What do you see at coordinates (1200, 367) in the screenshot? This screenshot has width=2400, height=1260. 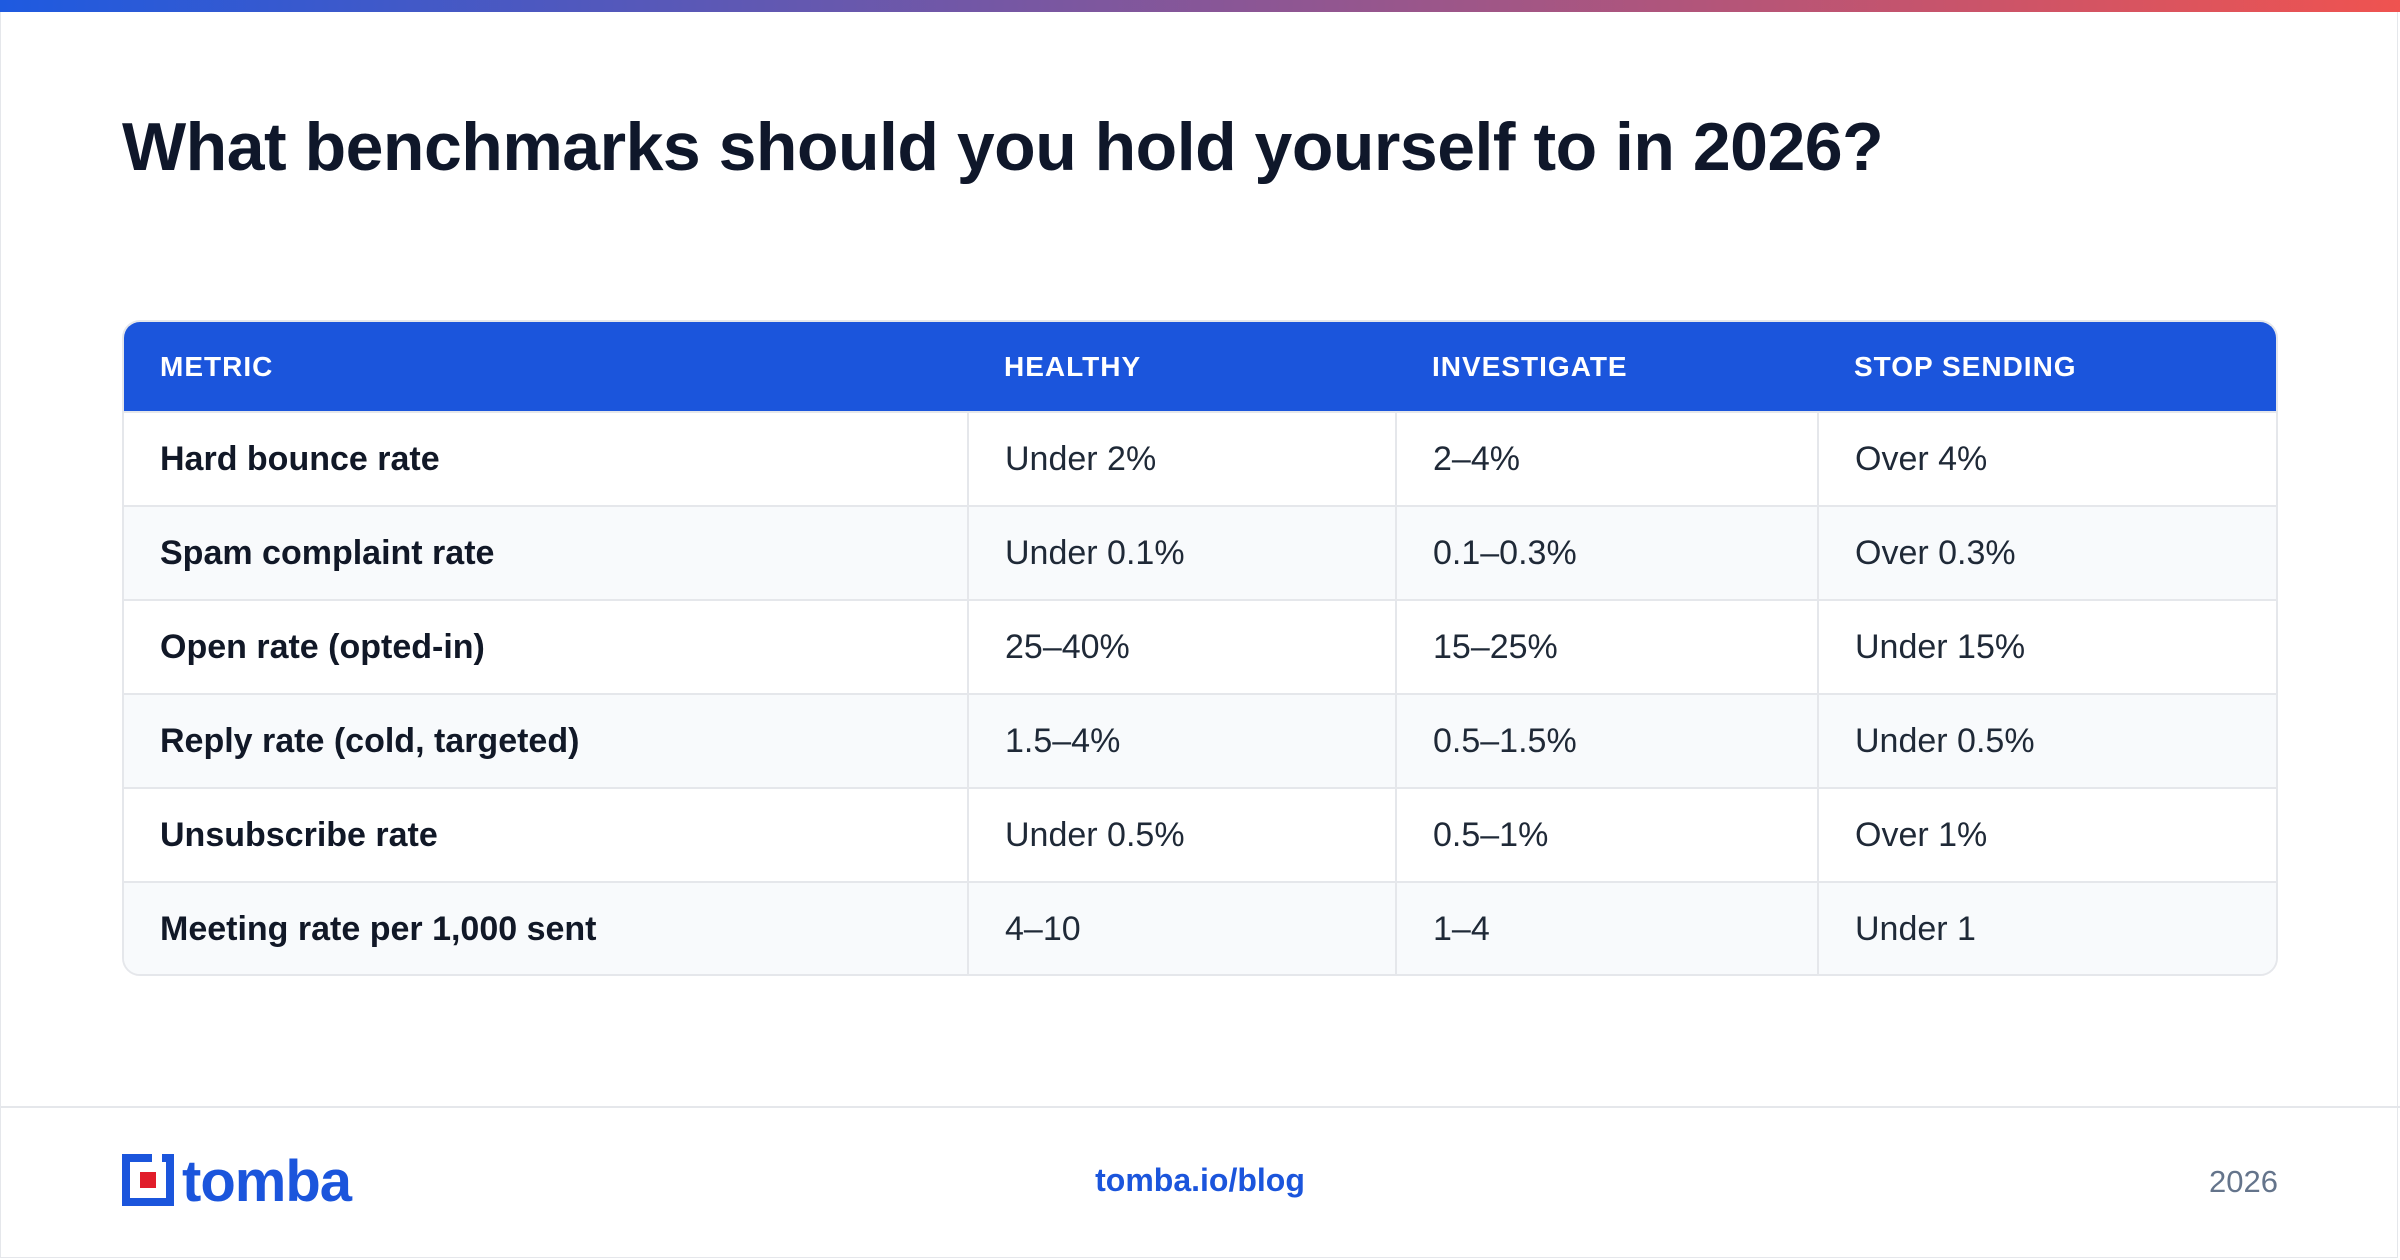 I see `table-header-row: METRIC HEALTHY INVESTIGATE STOP SENDING` at bounding box center [1200, 367].